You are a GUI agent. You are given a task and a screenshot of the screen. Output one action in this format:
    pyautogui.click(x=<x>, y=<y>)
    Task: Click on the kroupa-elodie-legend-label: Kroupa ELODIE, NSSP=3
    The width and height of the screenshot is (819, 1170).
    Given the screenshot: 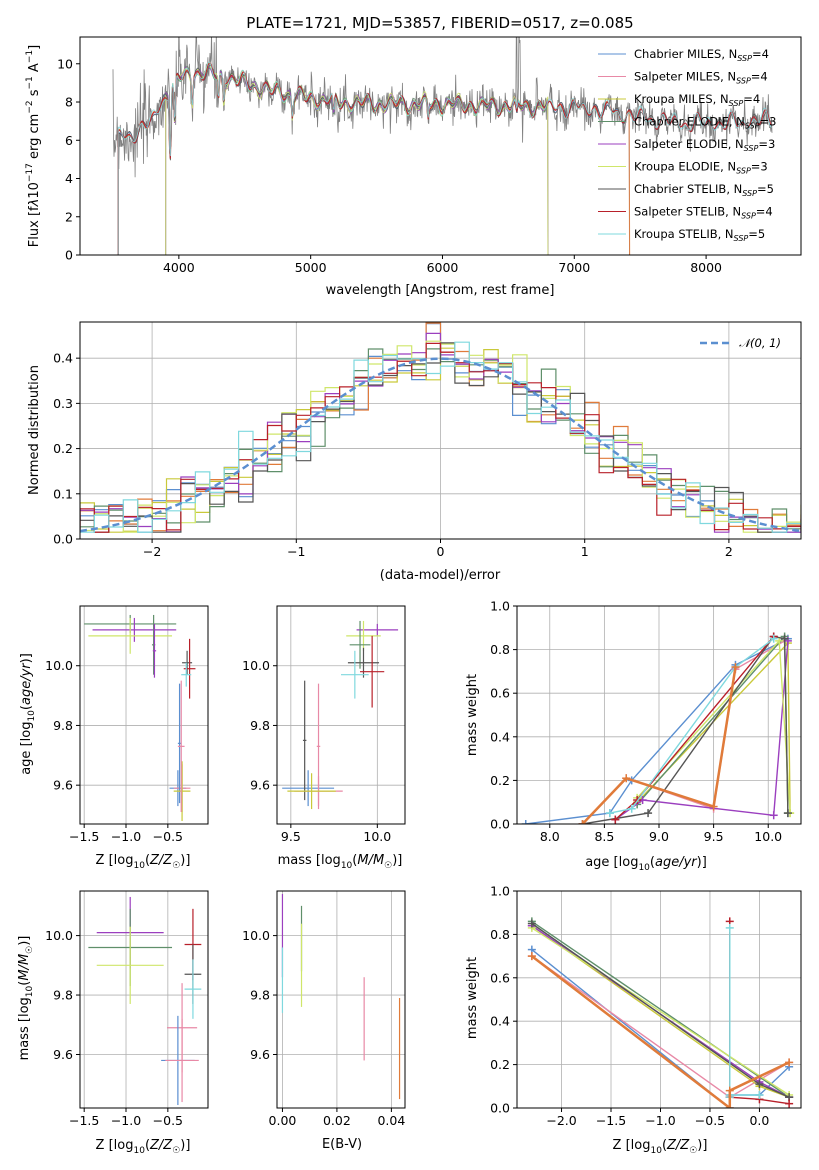 What is the action you would take?
    pyautogui.click(x=701, y=168)
    